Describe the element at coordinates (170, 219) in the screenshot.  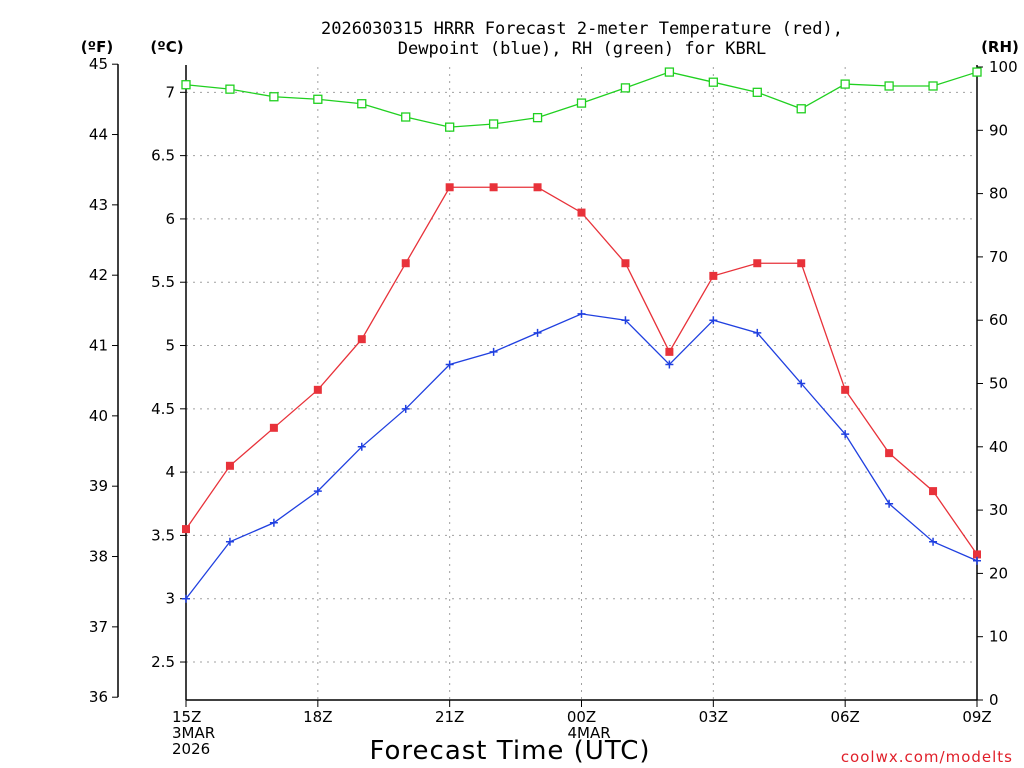
I see `celsius-tick-label: 6` at that location.